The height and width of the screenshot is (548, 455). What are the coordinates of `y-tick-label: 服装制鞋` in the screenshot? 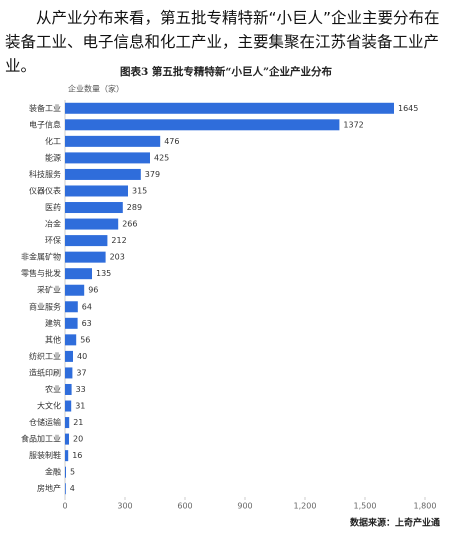 It's located at (45, 455).